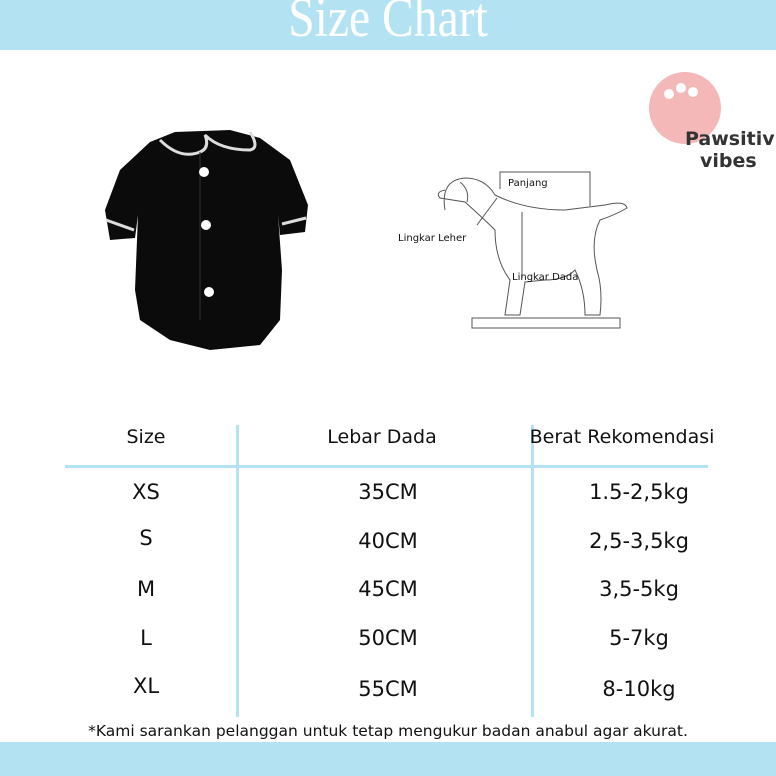  Describe the element at coordinates (382, 437) in the screenshot. I see `column-header-chest-width: Lebar Dada` at that location.